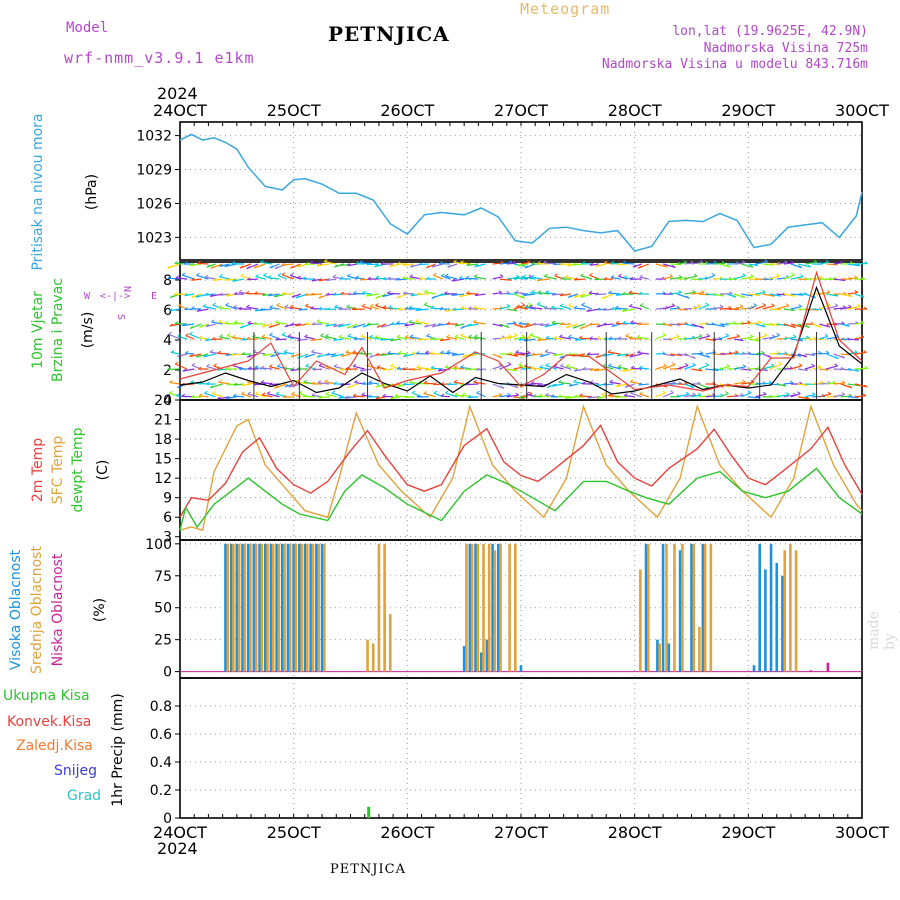 The width and height of the screenshot is (900, 900). I want to click on time-tick-label-bottom: 27OCT, so click(521, 832).